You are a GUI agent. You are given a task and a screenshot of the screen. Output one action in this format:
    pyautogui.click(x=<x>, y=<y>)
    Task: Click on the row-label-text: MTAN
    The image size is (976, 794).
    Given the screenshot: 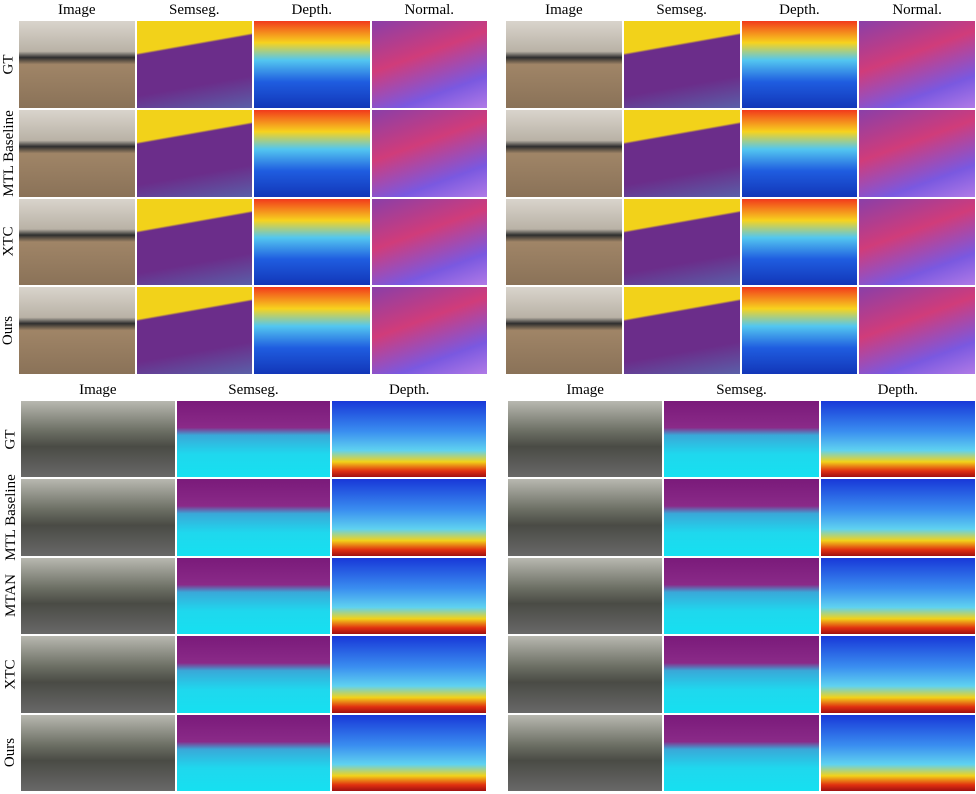 What is the action you would take?
    pyautogui.click(x=10, y=596)
    